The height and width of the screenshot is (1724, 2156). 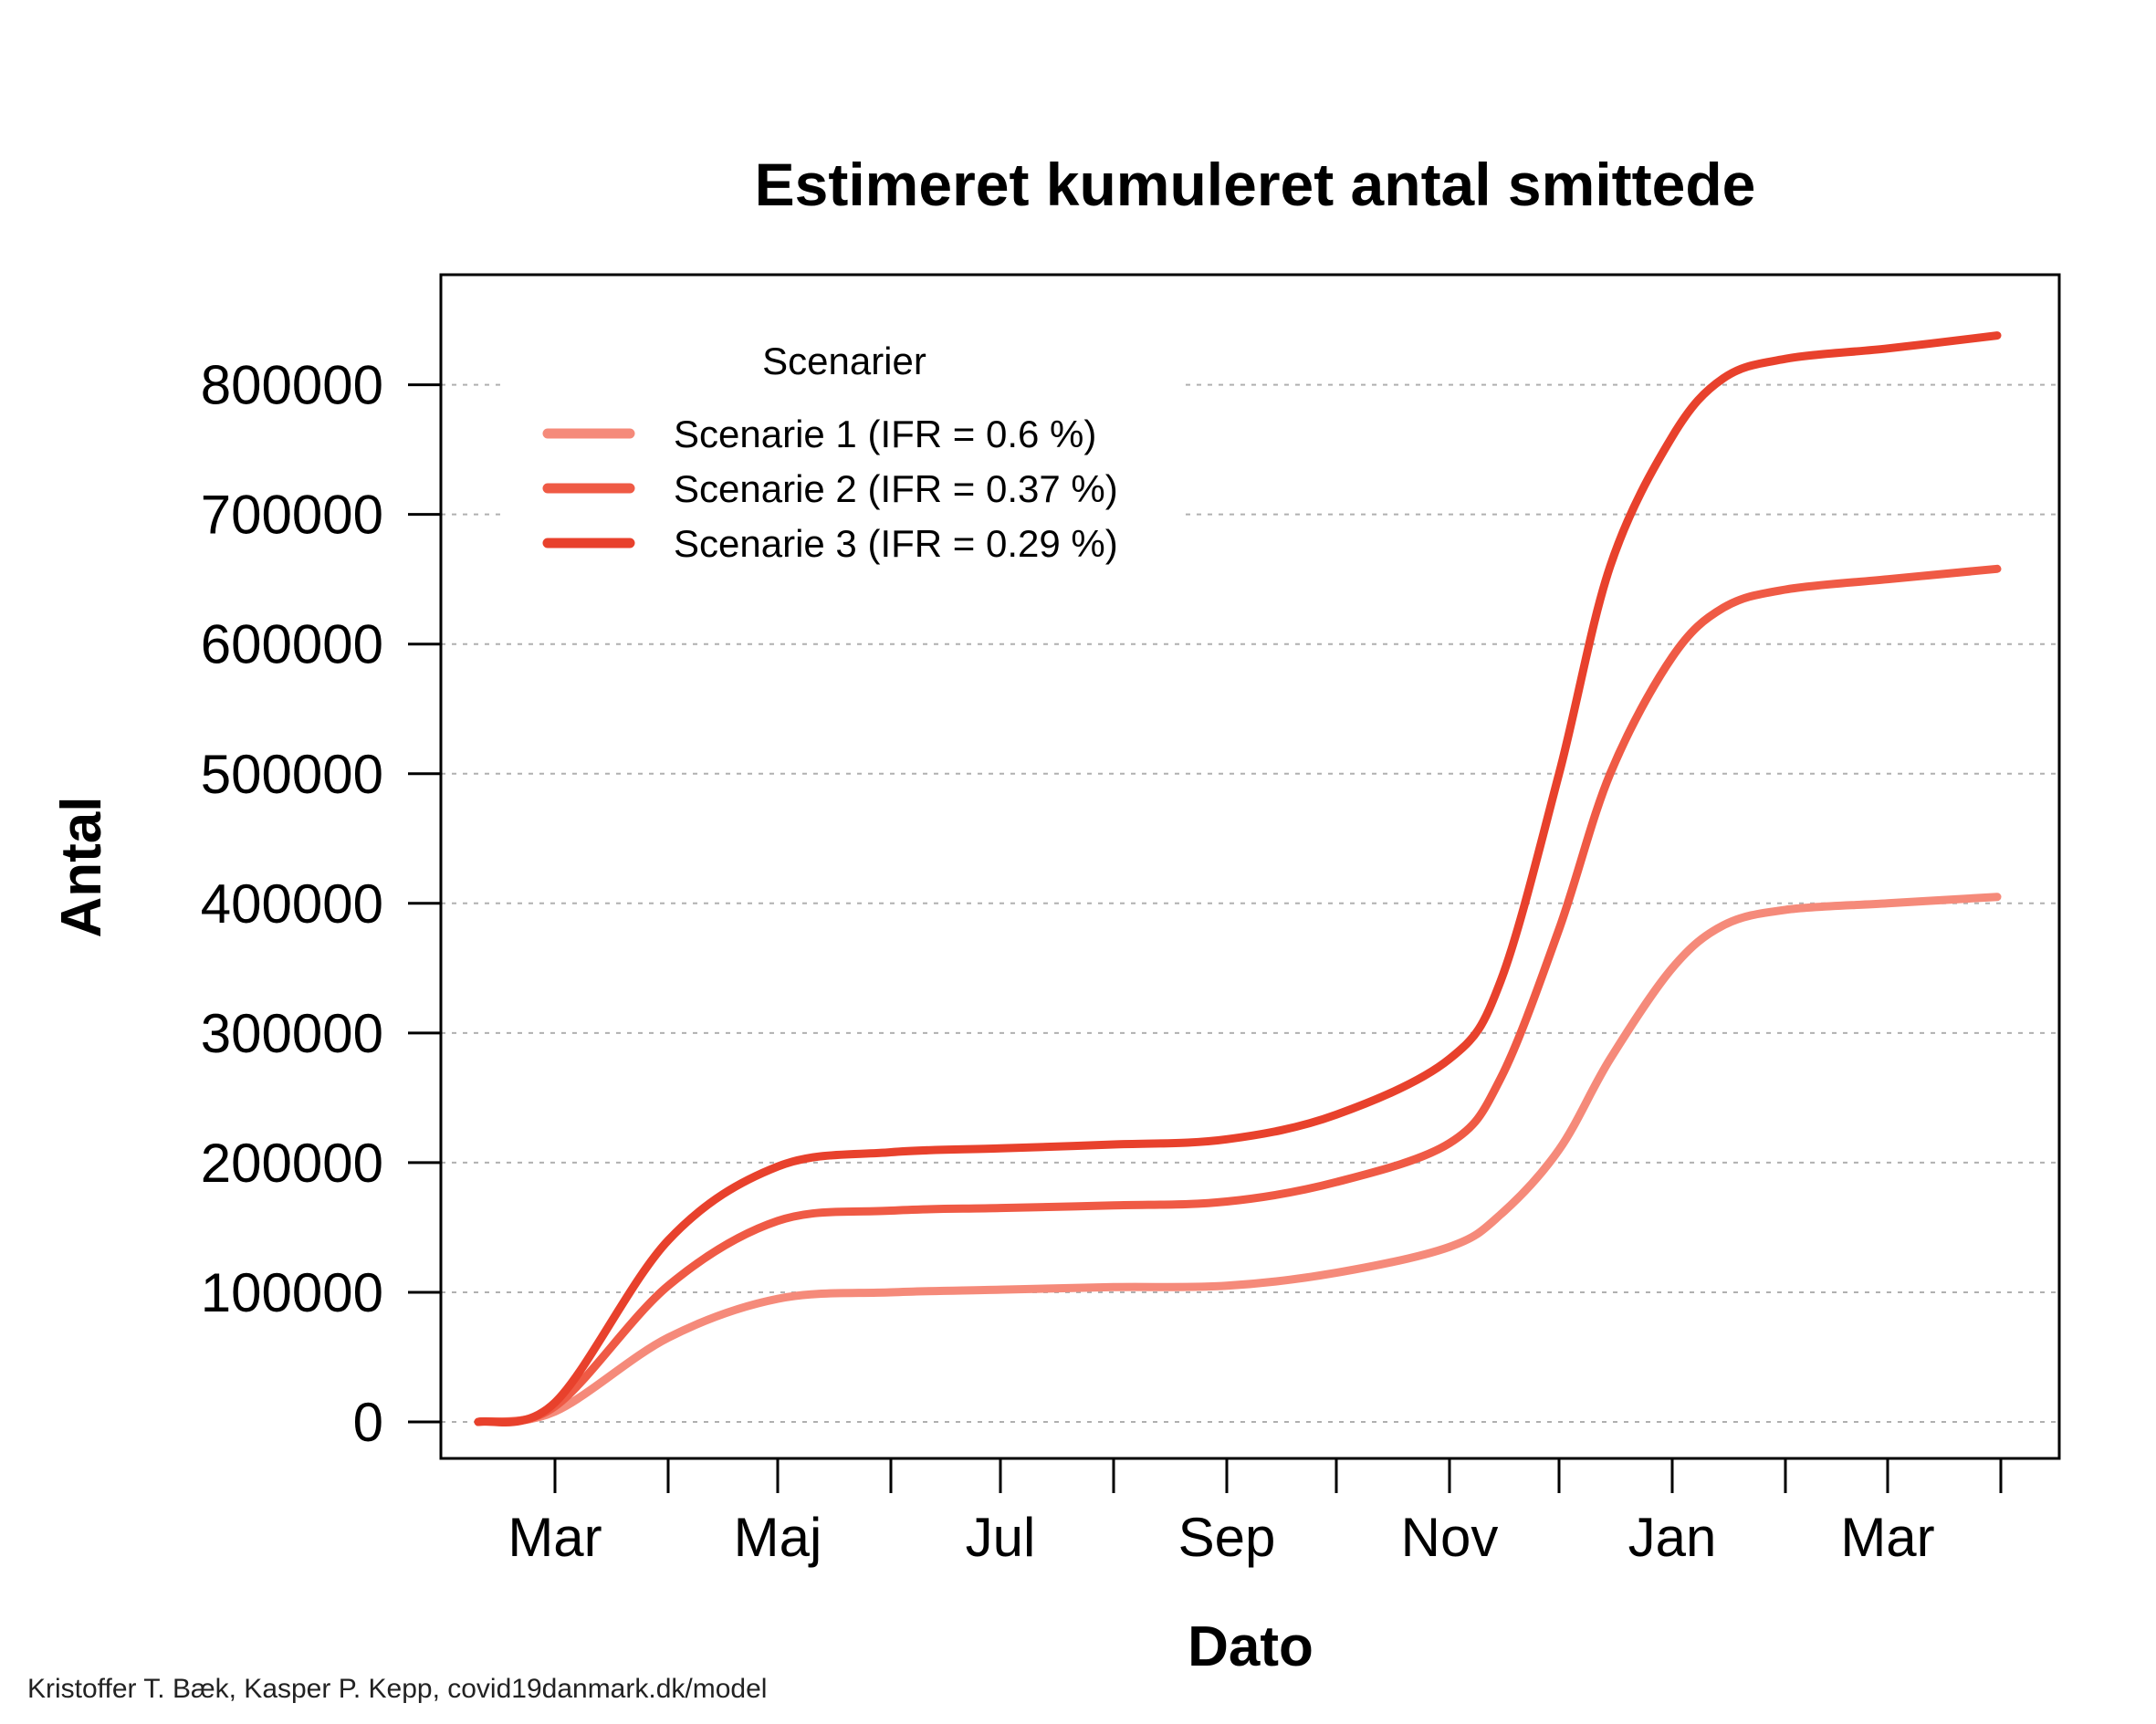 What do you see at coordinates (778, 1538) in the screenshot?
I see `x-tick-label: Maj` at bounding box center [778, 1538].